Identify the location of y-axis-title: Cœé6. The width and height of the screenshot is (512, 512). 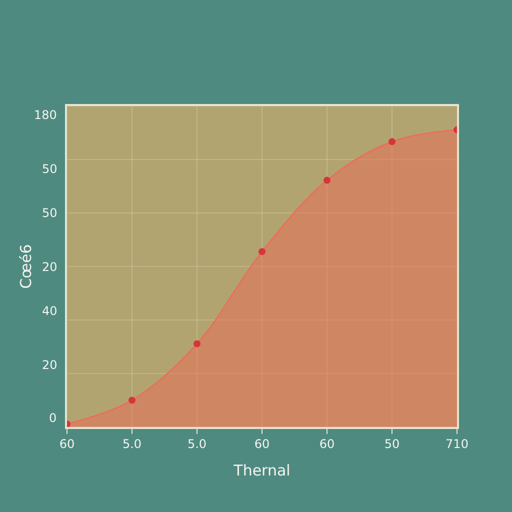
(26, 266).